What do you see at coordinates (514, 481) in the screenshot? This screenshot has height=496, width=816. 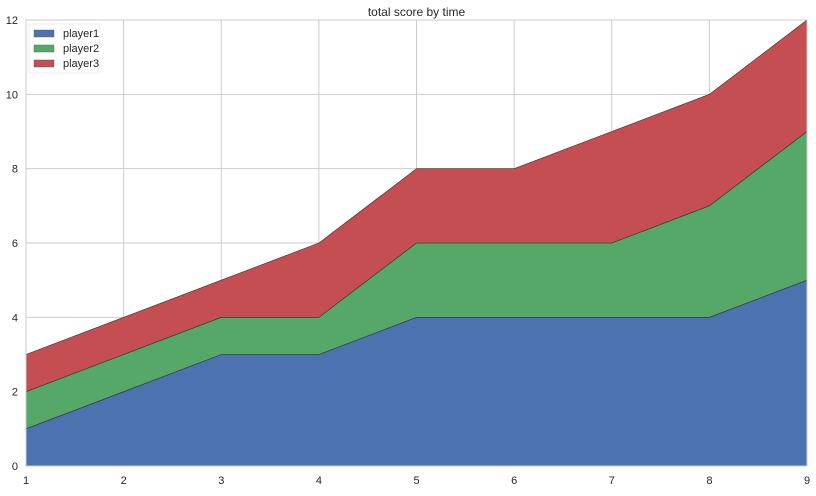 I see `x-tick-label: 6` at bounding box center [514, 481].